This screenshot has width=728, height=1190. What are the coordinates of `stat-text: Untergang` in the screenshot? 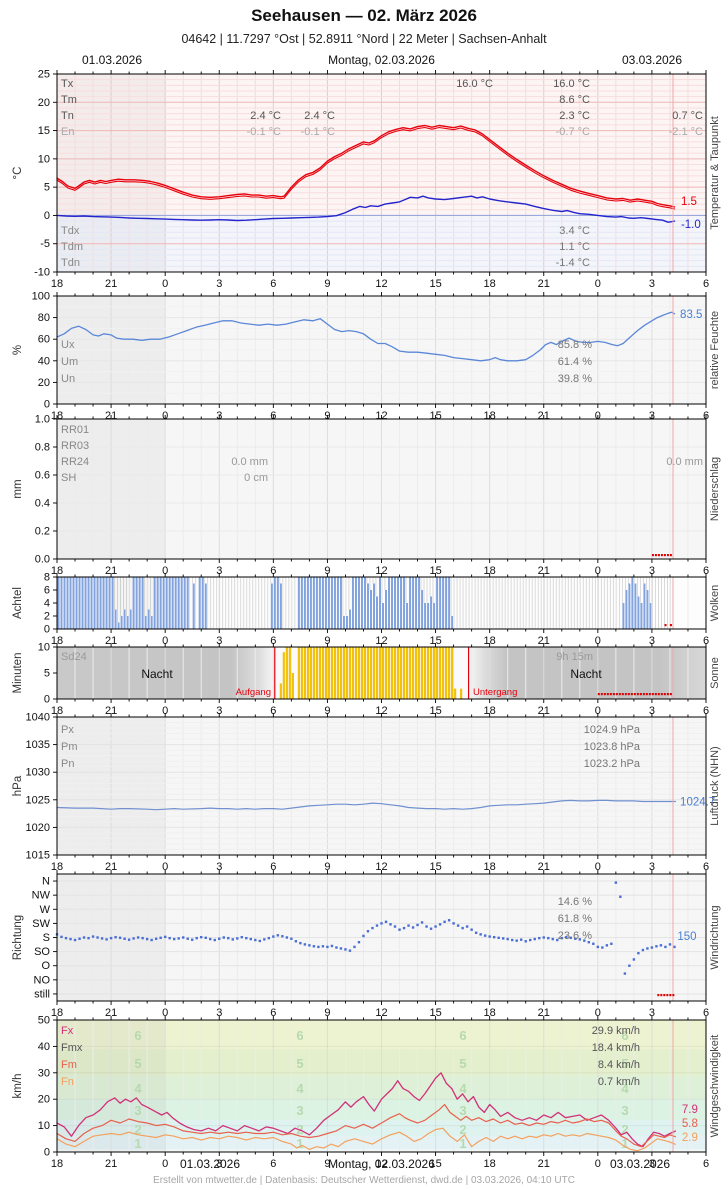 It's located at (495, 692).